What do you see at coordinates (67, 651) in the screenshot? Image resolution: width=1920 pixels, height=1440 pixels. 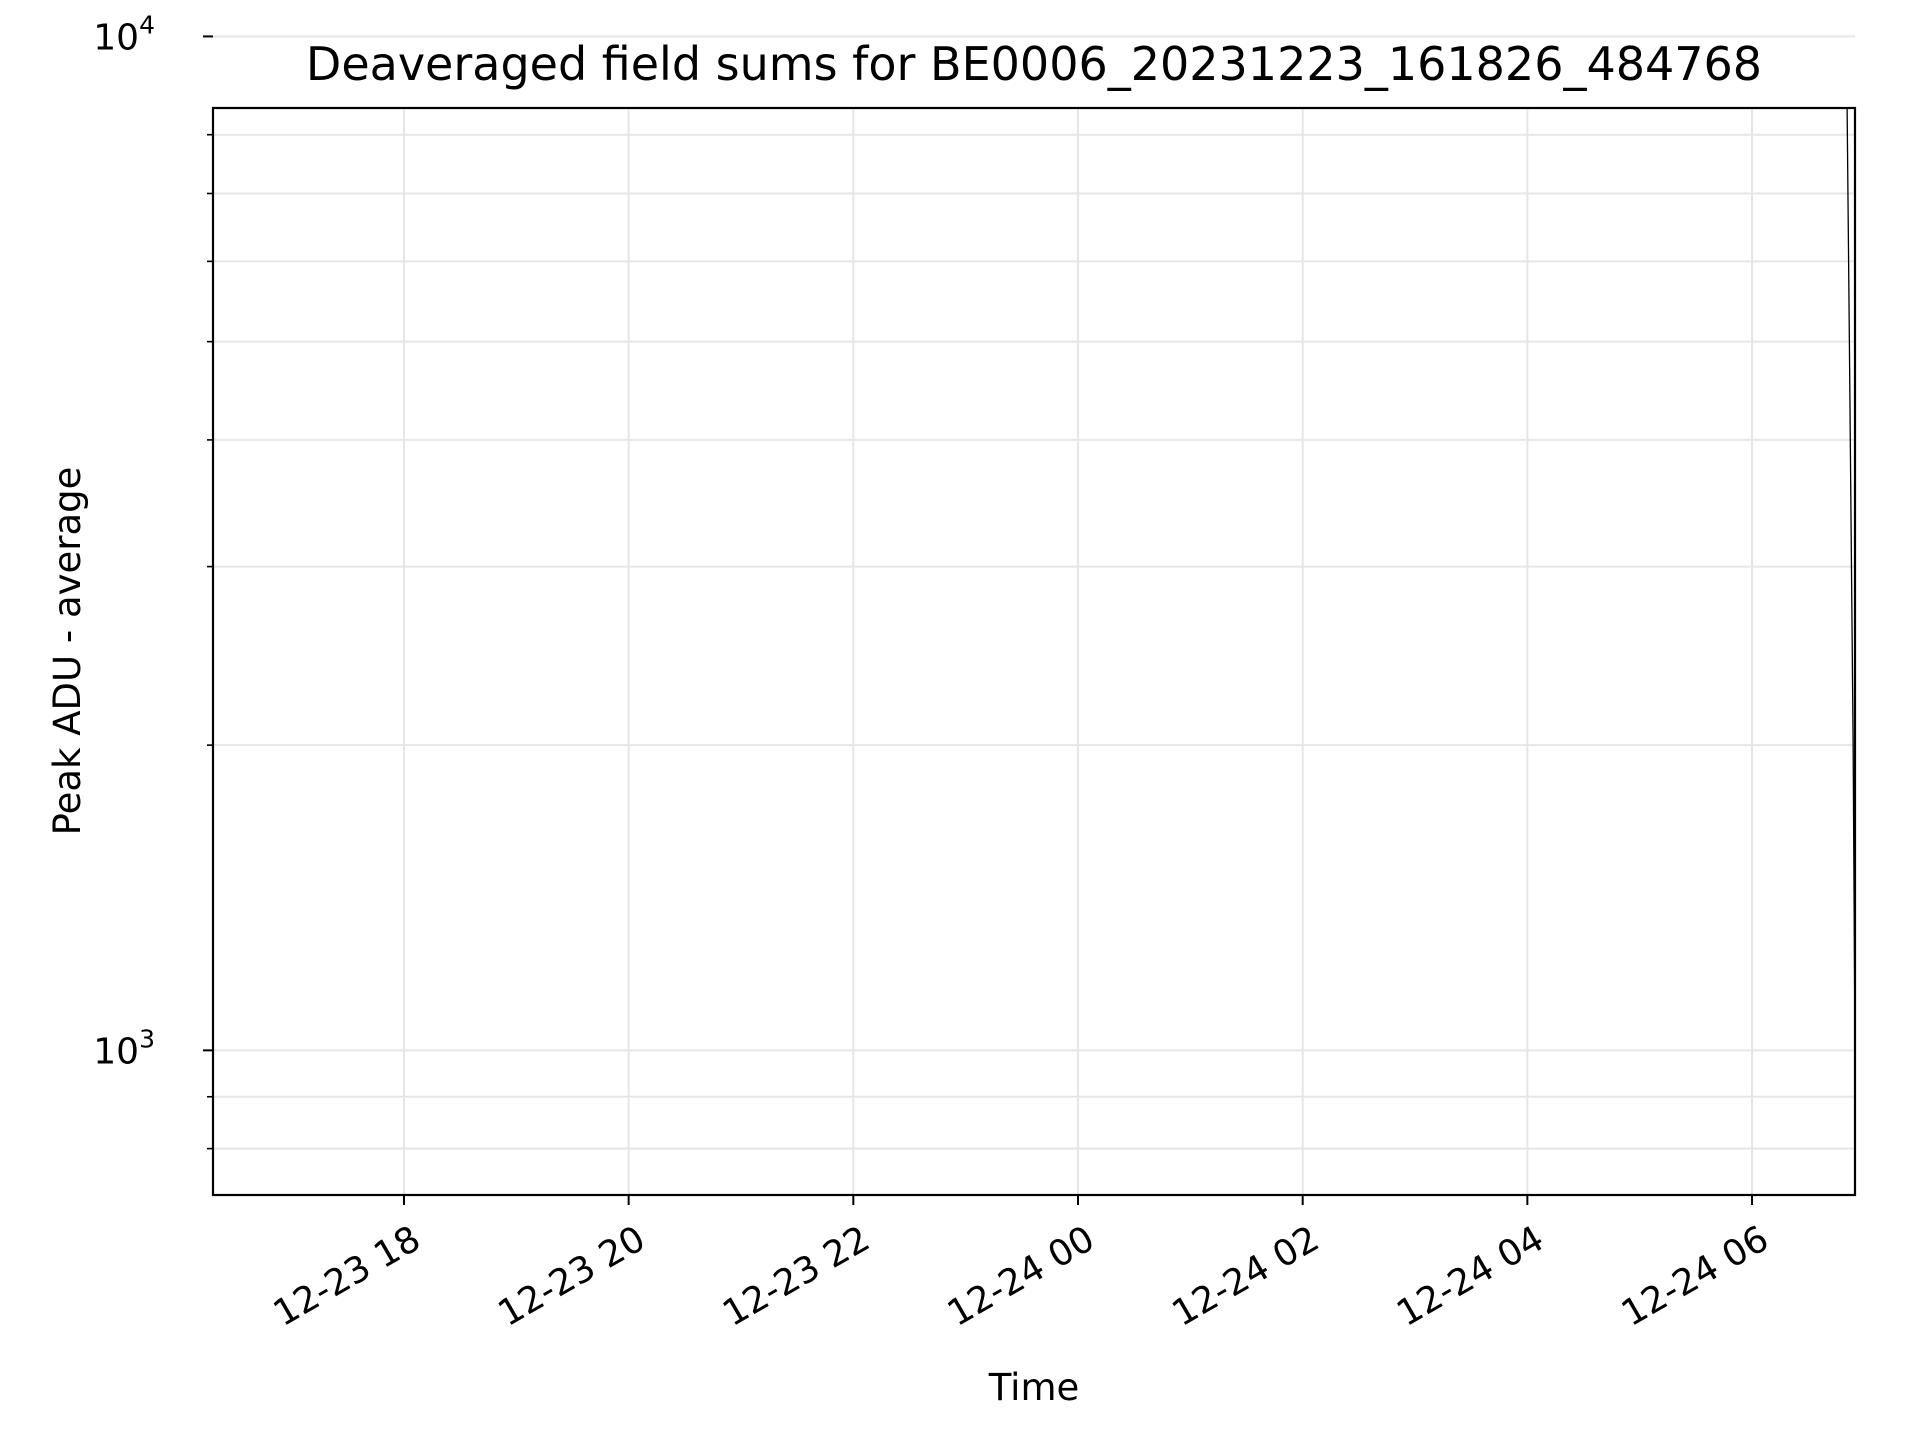 I see `y-axis-label: Peak ADU - average` at bounding box center [67, 651].